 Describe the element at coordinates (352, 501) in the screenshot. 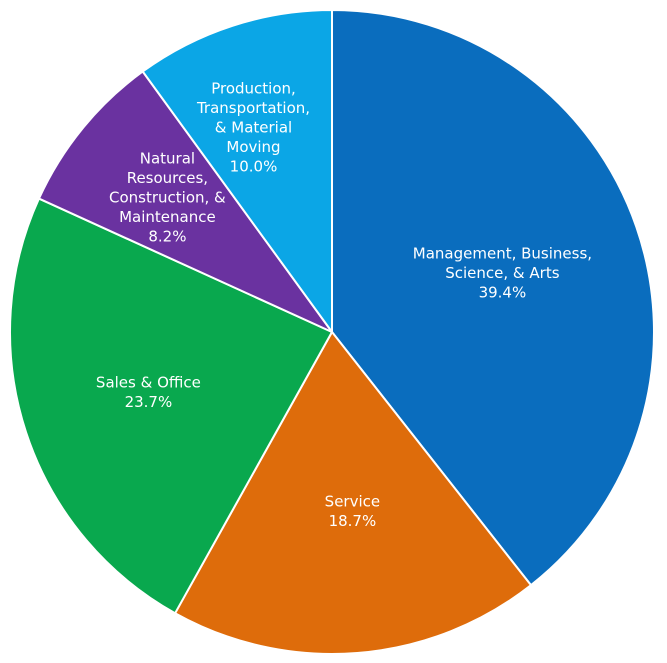

I see `slice-category-label: Service` at that location.